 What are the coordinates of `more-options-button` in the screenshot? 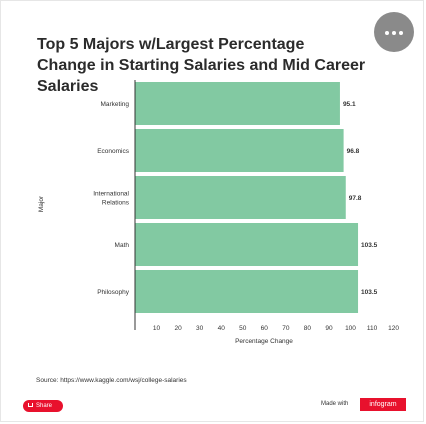 It's located at (394, 32).